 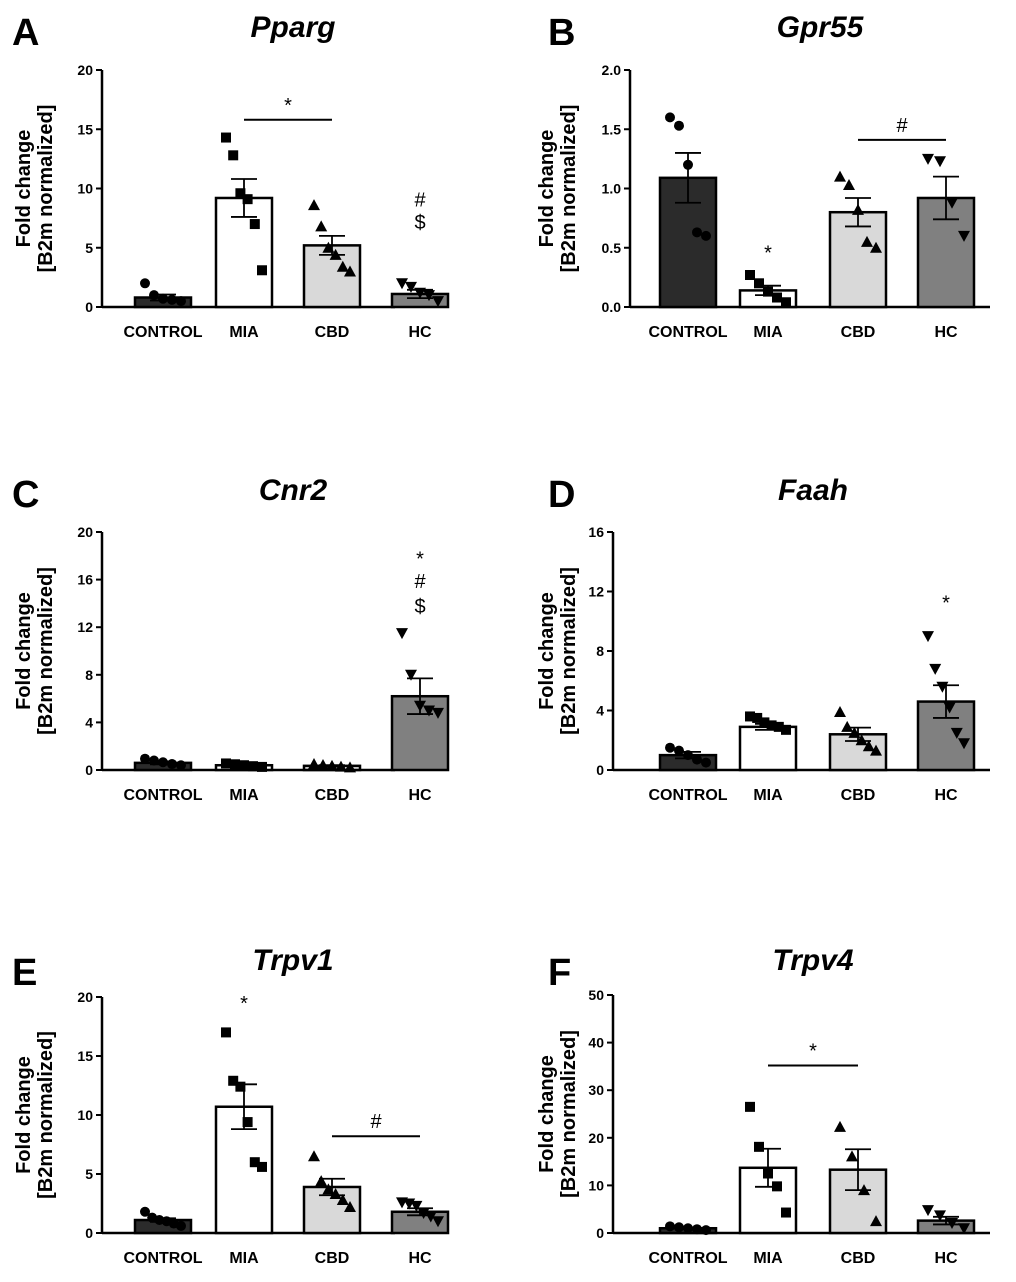 I want to click on bar-cbd, so click(x=858, y=259).